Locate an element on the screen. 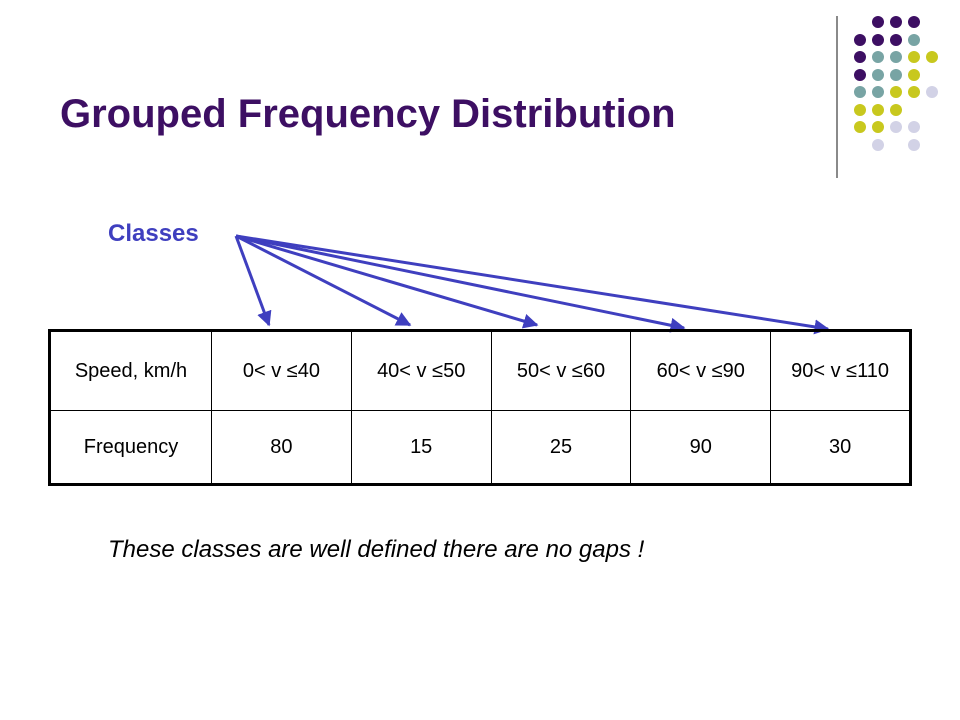 The width and height of the screenshot is (960, 720). table-cell-class-4: 60< v ≤90 is located at coordinates (701, 370).